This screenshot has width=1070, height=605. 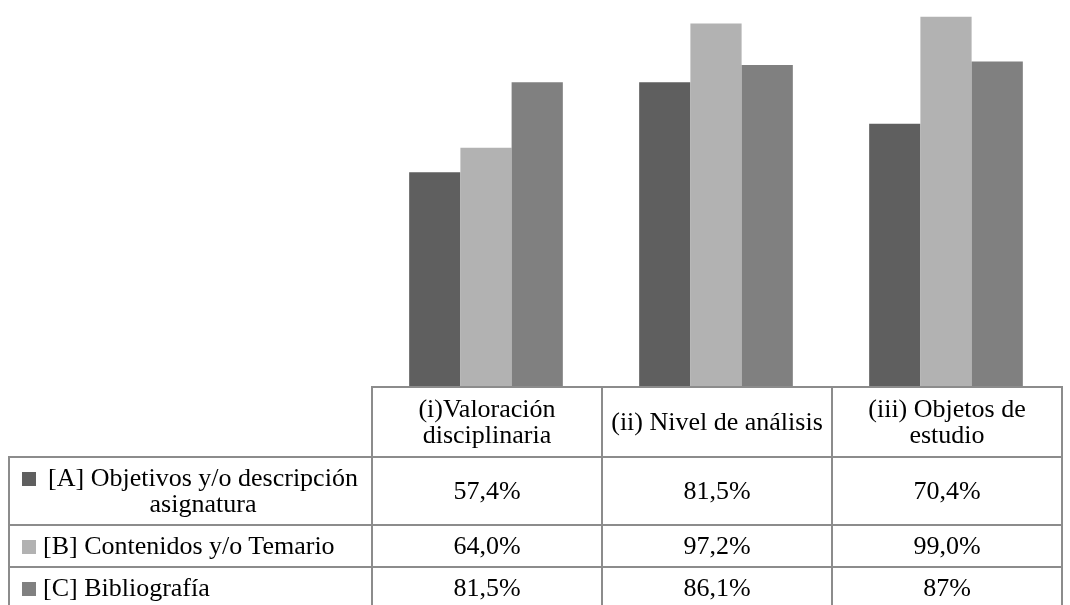 I want to click on data-label: 99,0%, so click(x=947, y=546).